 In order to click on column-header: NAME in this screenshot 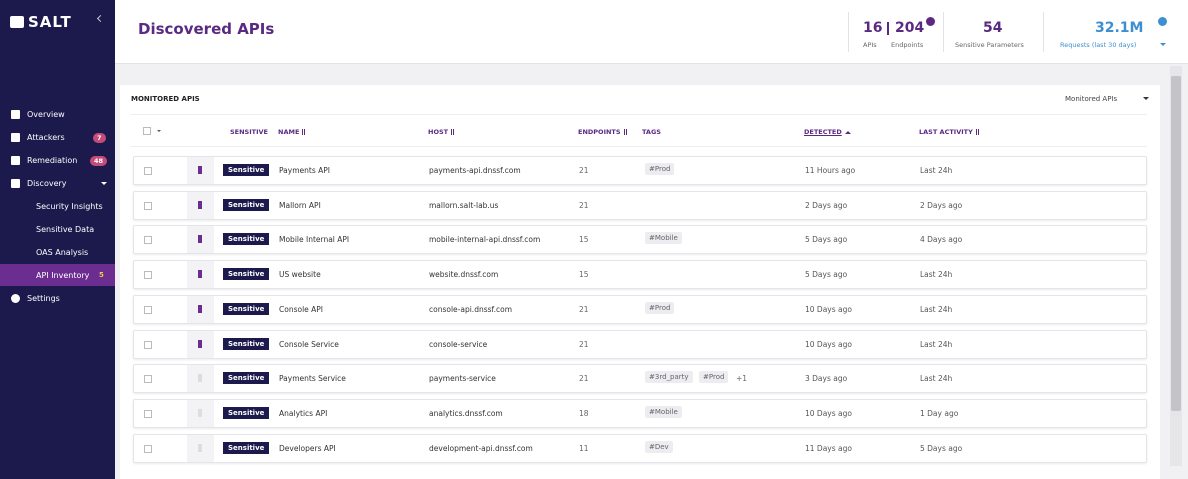, I will do `click(289, 132)`.